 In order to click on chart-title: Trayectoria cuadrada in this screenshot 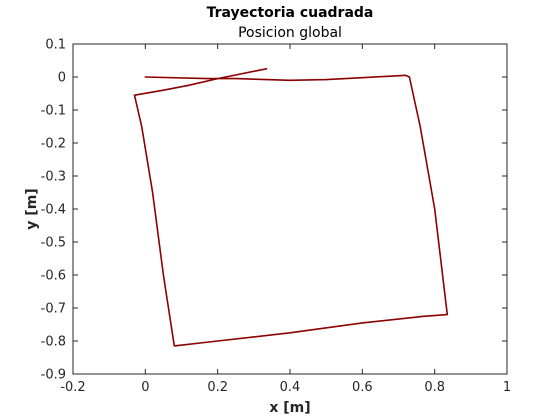, I will do `click(290, 13)`.